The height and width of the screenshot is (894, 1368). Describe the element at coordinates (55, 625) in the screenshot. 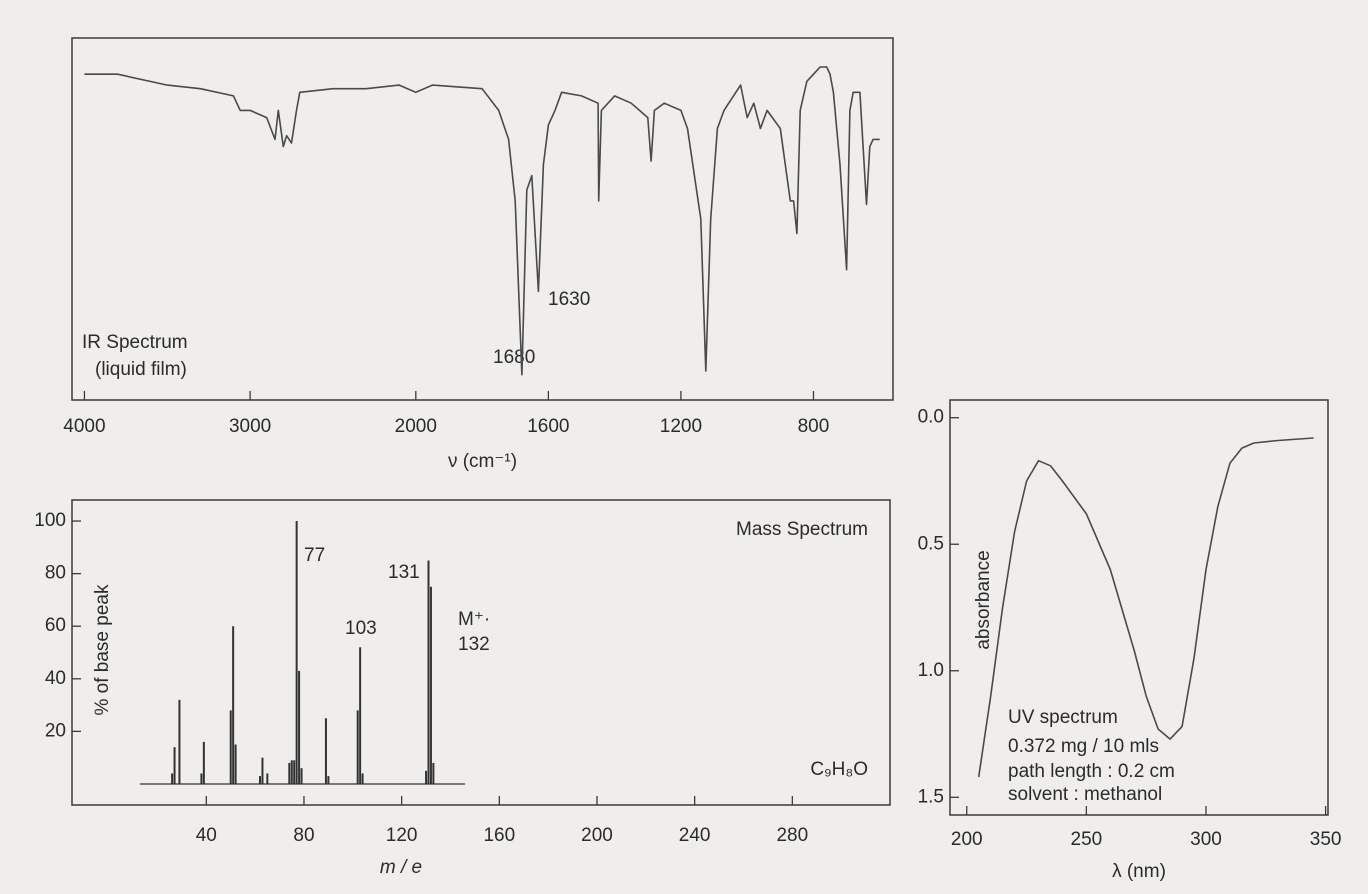

I see `y-tick-label: 60` at that location.